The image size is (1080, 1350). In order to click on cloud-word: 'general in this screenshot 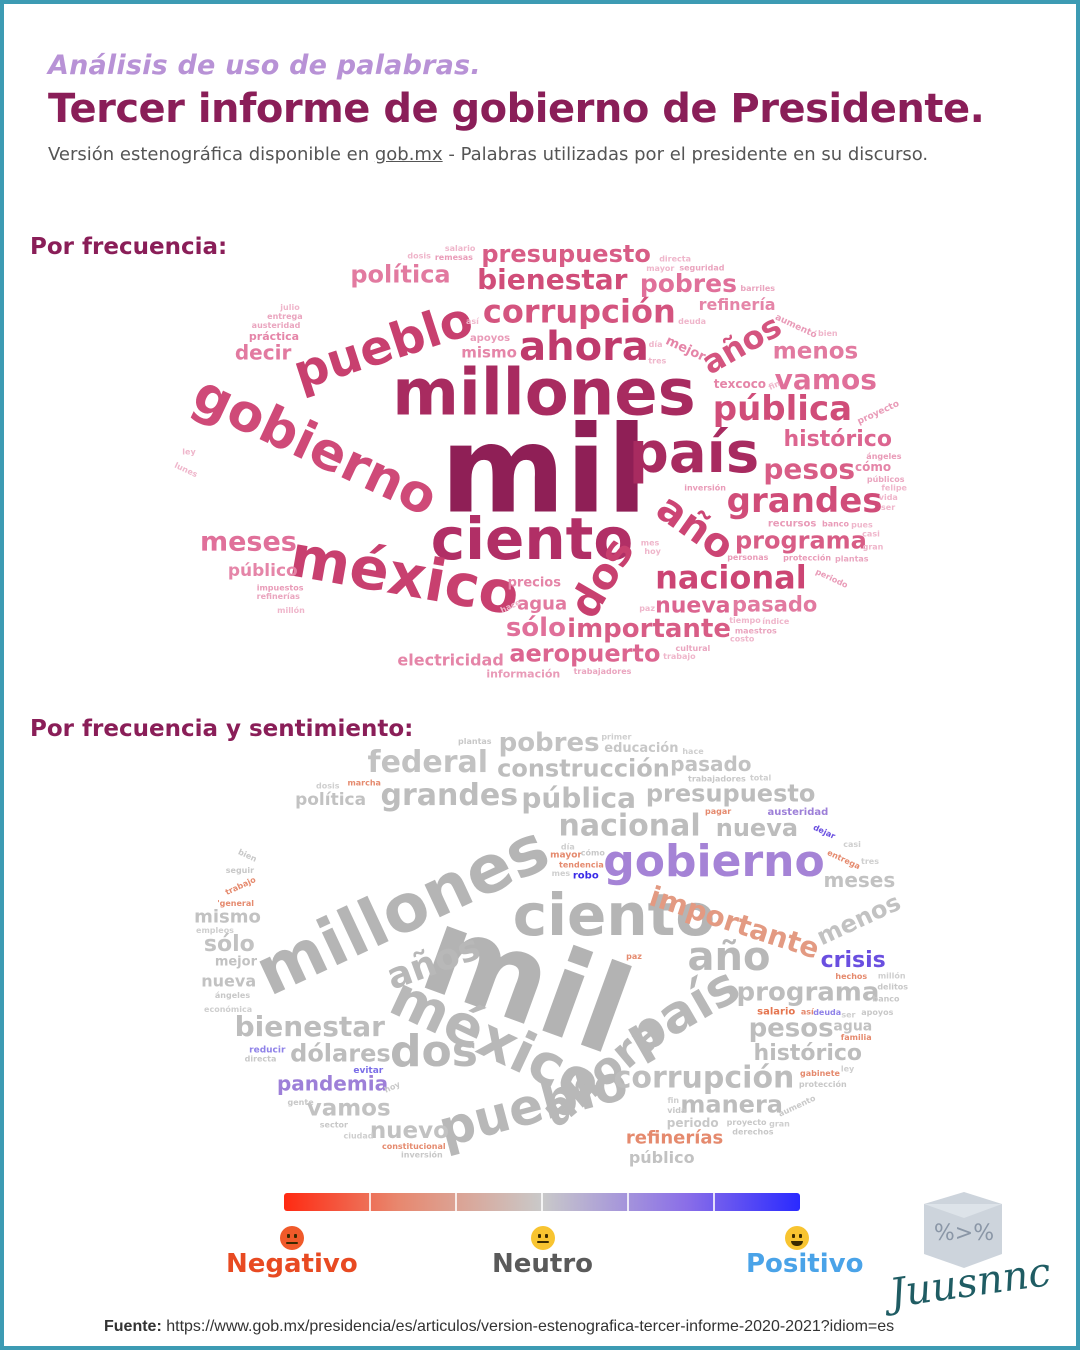, I will do `click(235, 903)`.